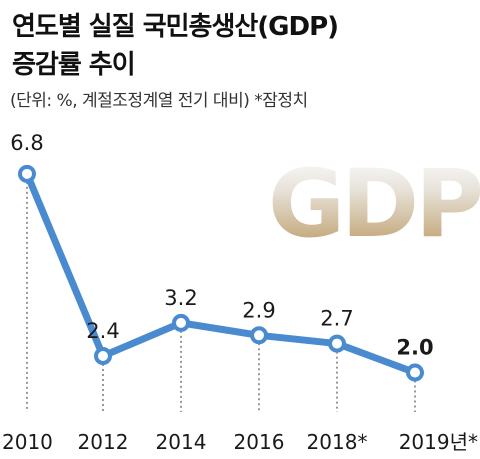 Image resolution: width=480 pixels, height=459 pixels. I want to click on chart-title-line2: 증감률 추이, so click(74, 65).